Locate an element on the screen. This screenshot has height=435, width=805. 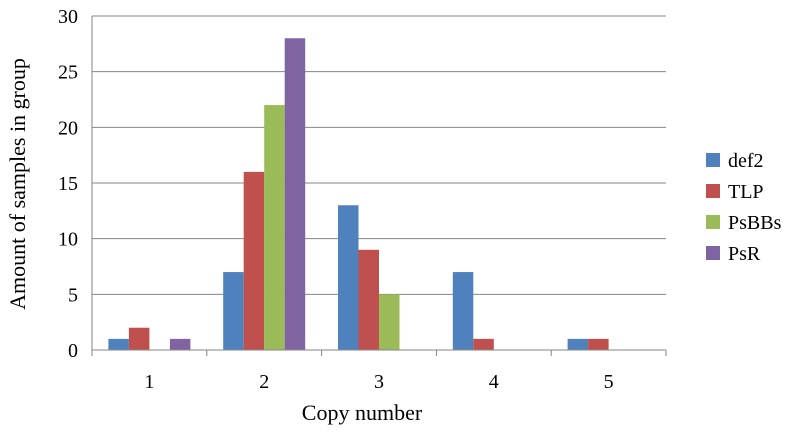
y-tick-labels: 0 5 10 15 20 25 30 is located at coordinates (68, 184).